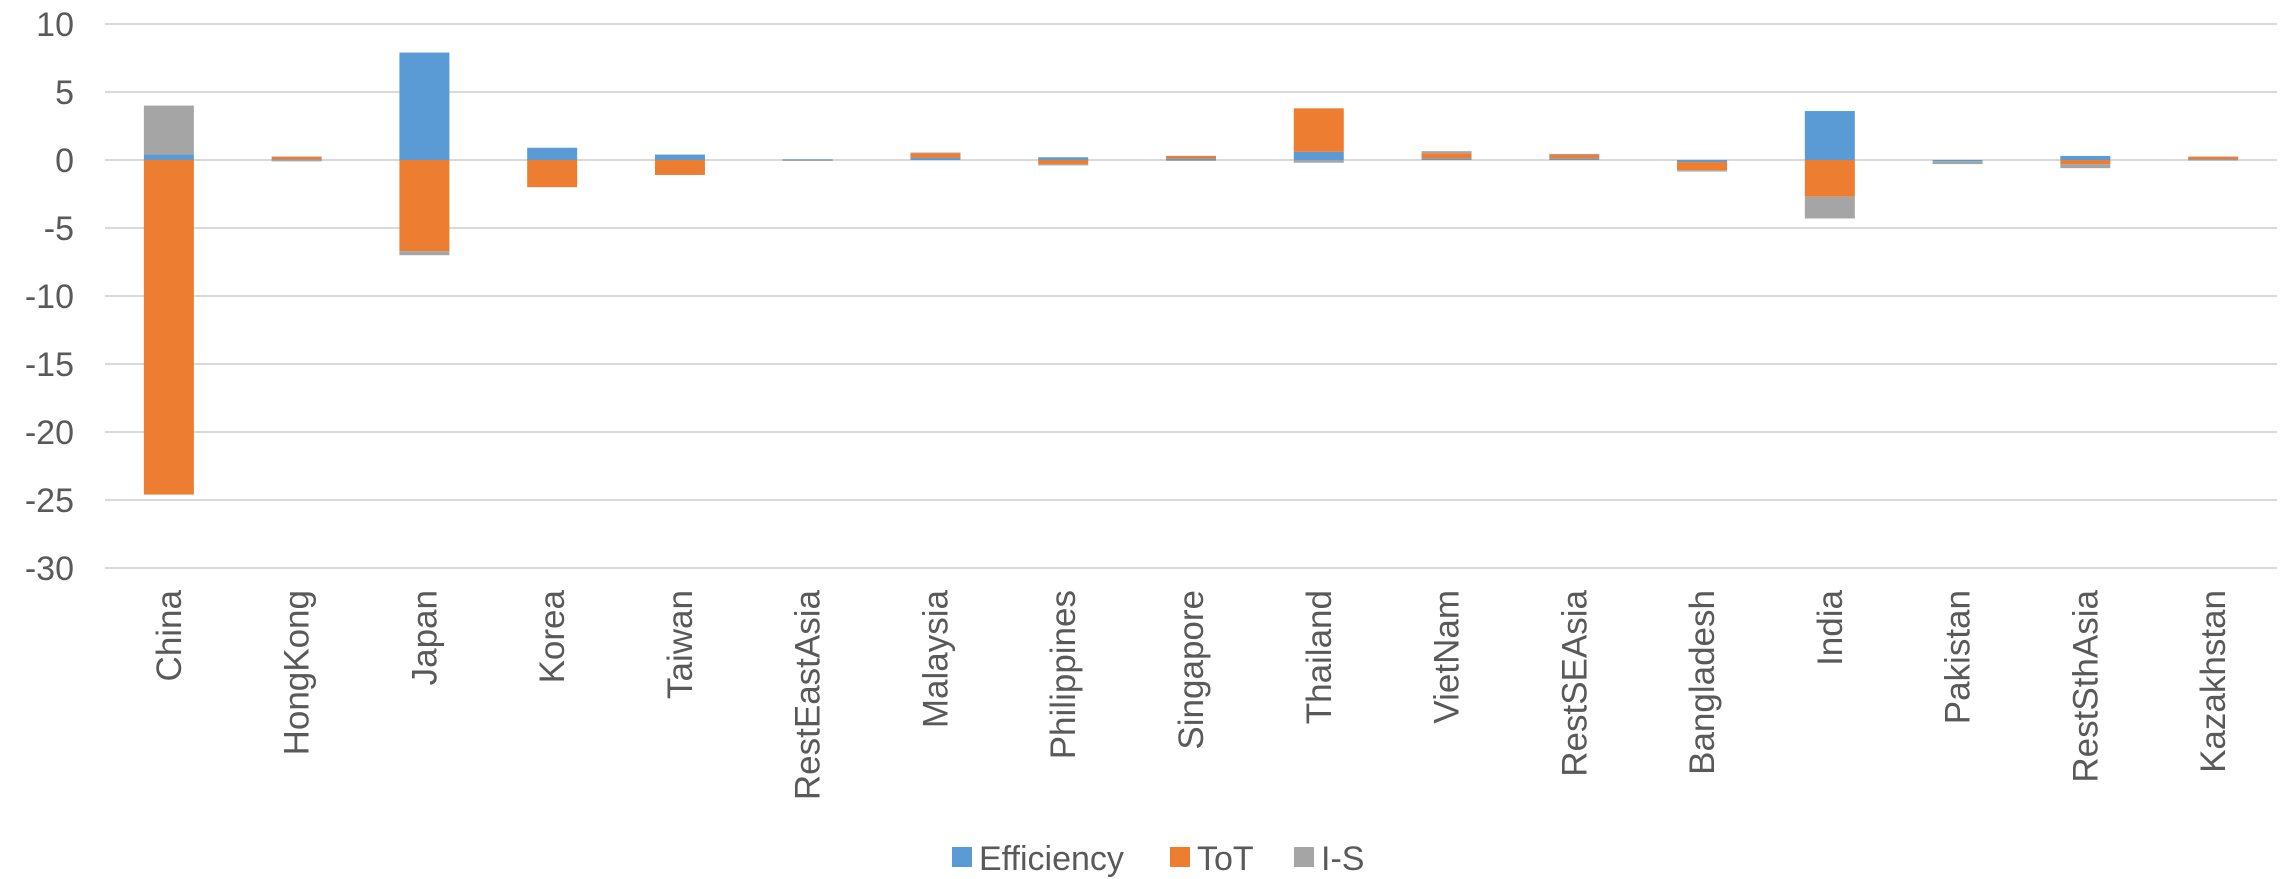  Describe the element at coordinates (59, 229) in the screenshot. I see `y-tick-label: -5` at that location.